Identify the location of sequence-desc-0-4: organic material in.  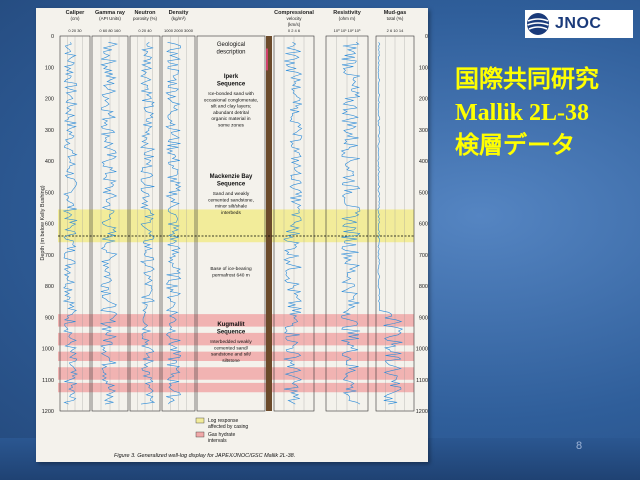
(231, 119).